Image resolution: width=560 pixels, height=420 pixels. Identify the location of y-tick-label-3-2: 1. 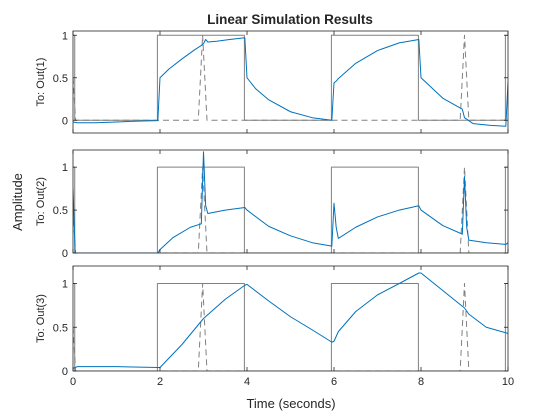
(65, 285).